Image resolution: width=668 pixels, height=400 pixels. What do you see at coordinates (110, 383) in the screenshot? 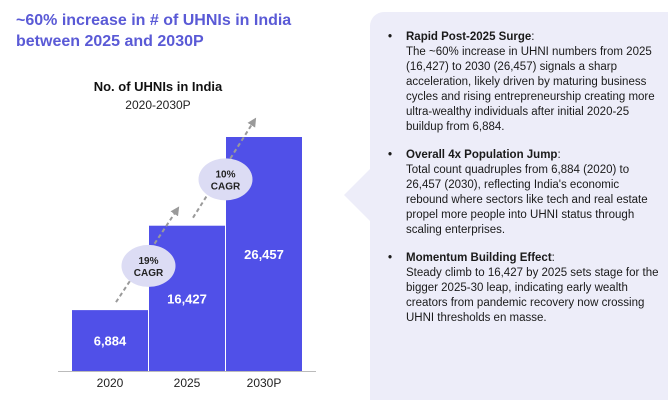
I see `x-tick-label: 2020` at bounding box center [110, 383].